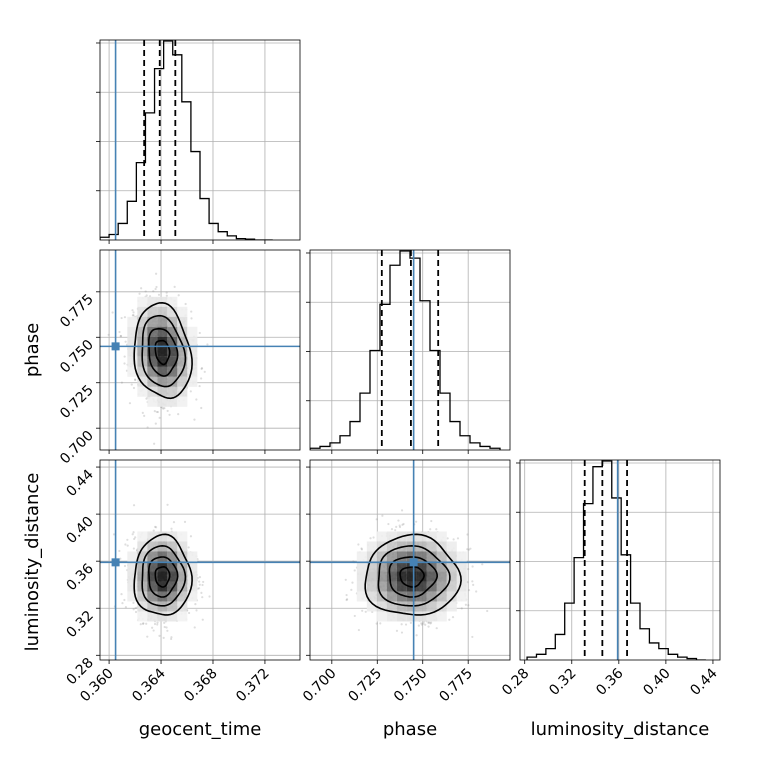 This screenshot has width=760, height=760. I want to click on x-tick-label-luminosity-distance: 0.36, so click(609, 681).